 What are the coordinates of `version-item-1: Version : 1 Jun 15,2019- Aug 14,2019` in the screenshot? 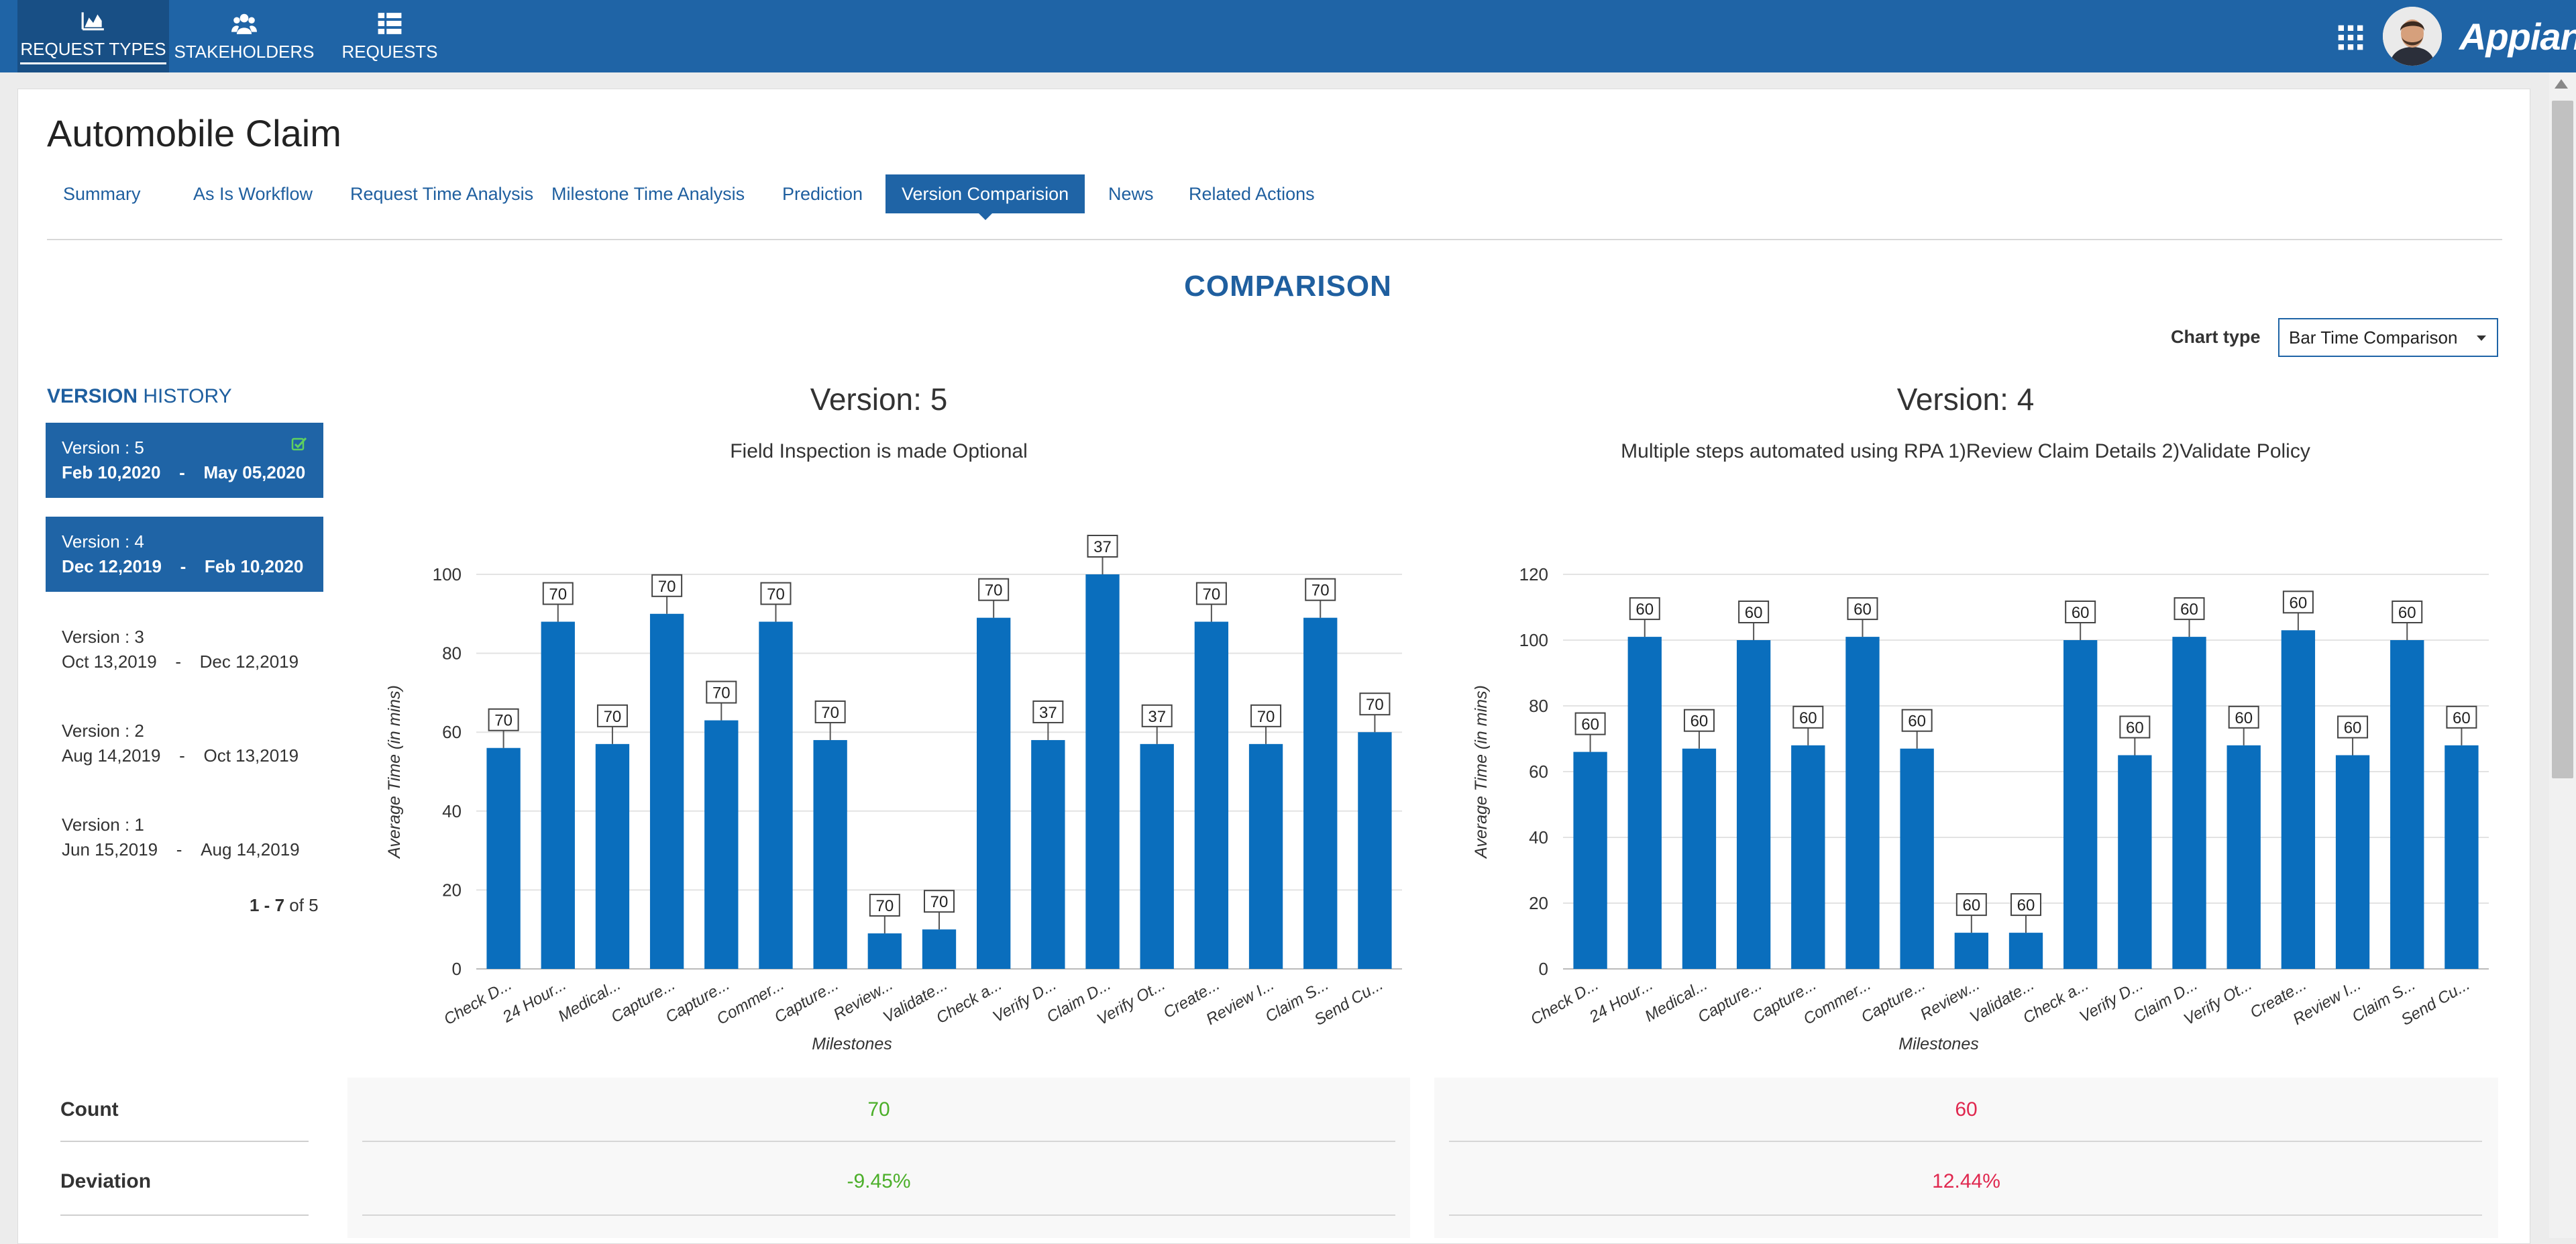 It's located at (184, 837).